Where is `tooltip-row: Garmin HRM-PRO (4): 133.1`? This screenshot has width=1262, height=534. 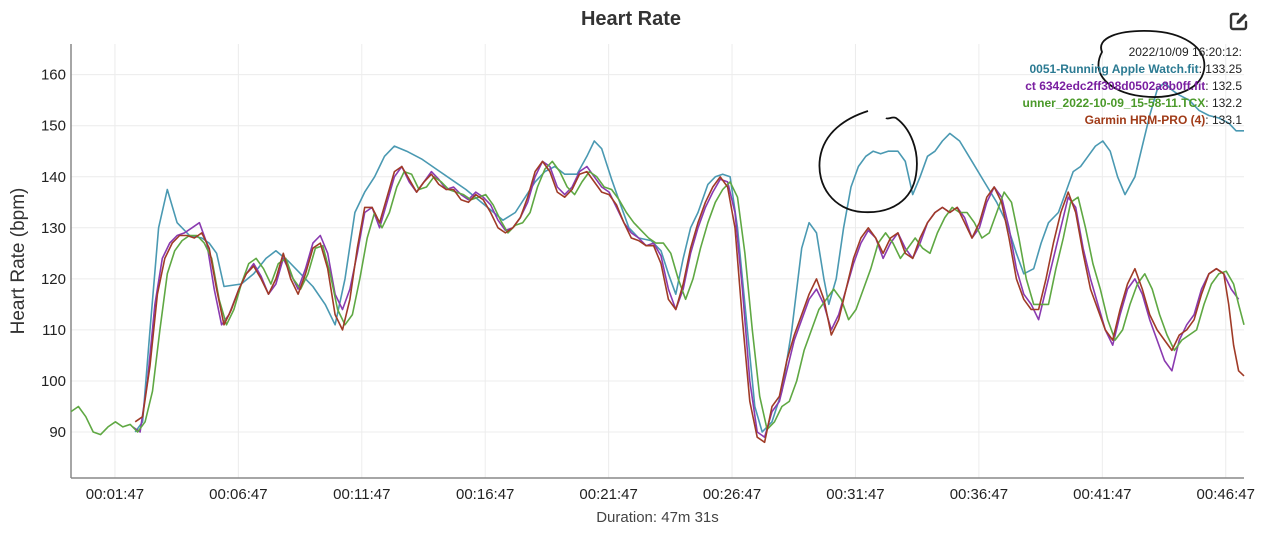 tooltip-row: Garmin HRM-PRO (4): 133.1 is located at coordinates (1163, 120).